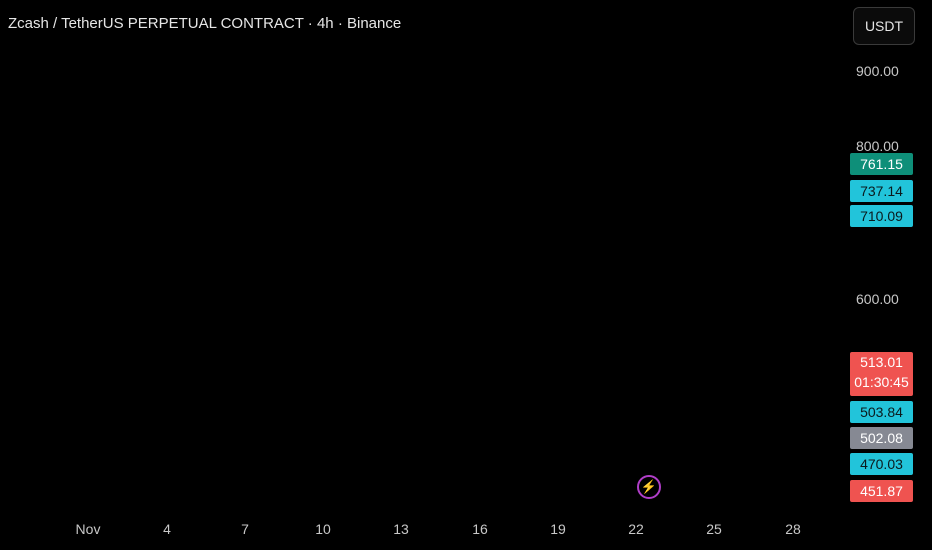  I want to click on x-tick-label: 25, so click(714, 529).